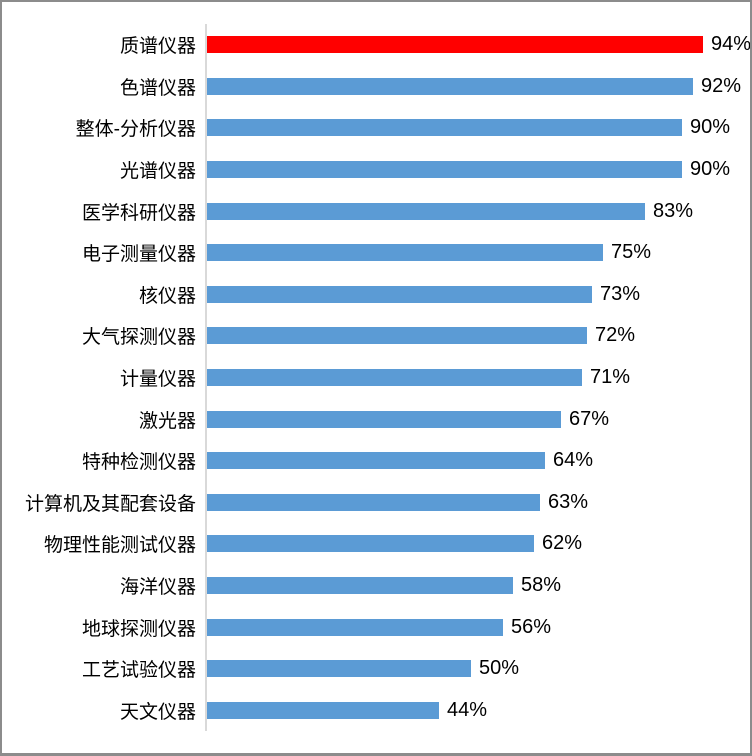 Image resolution: width=752 pixels, height=756 pixels. Describe the element at coordinates (499, 668) in the screenshot. I see `value-label: 50%` at that location.